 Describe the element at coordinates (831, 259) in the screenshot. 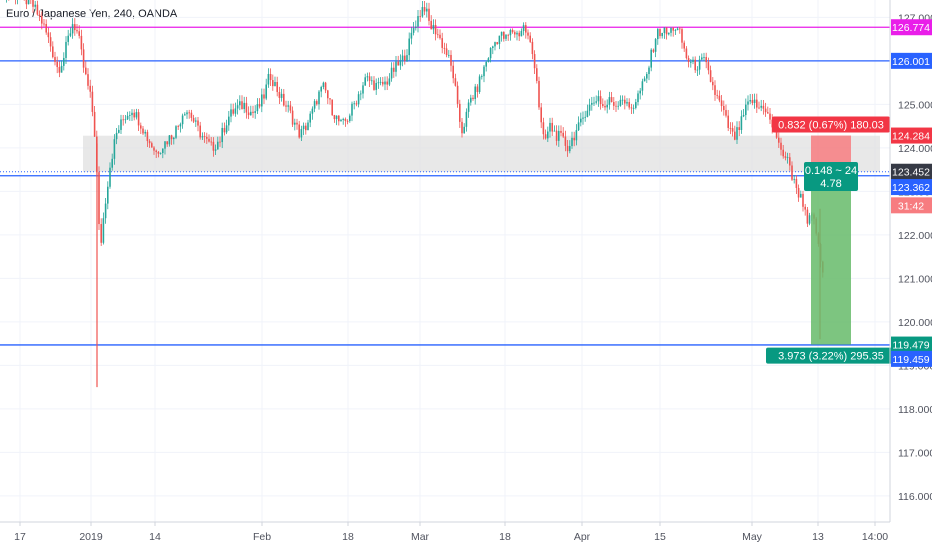

I see `target-zone` at that location.